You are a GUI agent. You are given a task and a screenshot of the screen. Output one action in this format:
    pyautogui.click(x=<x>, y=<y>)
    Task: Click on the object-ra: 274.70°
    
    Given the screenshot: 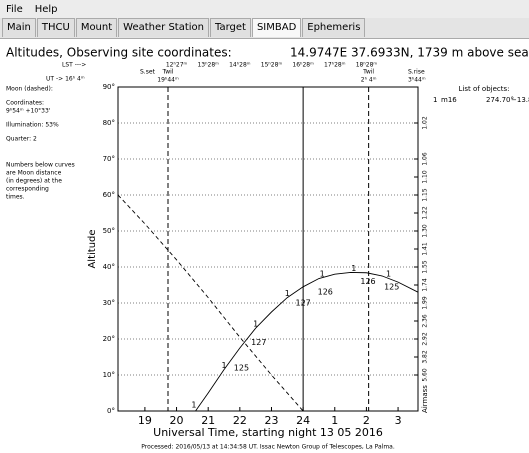 What is the action you would take?
    pyautogui.click(x=500, y=100)
    